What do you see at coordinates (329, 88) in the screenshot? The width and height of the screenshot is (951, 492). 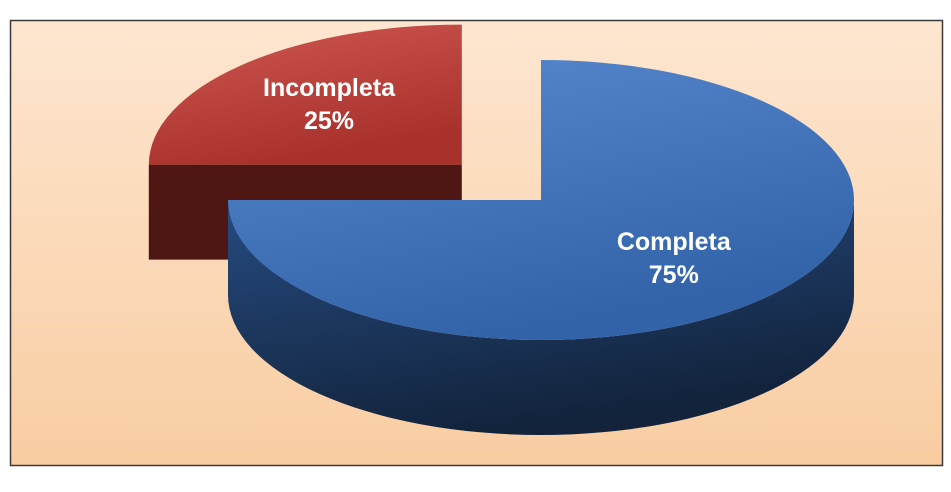 I see `slice-category-label: Incompleta` at bounding box center [329, 88].